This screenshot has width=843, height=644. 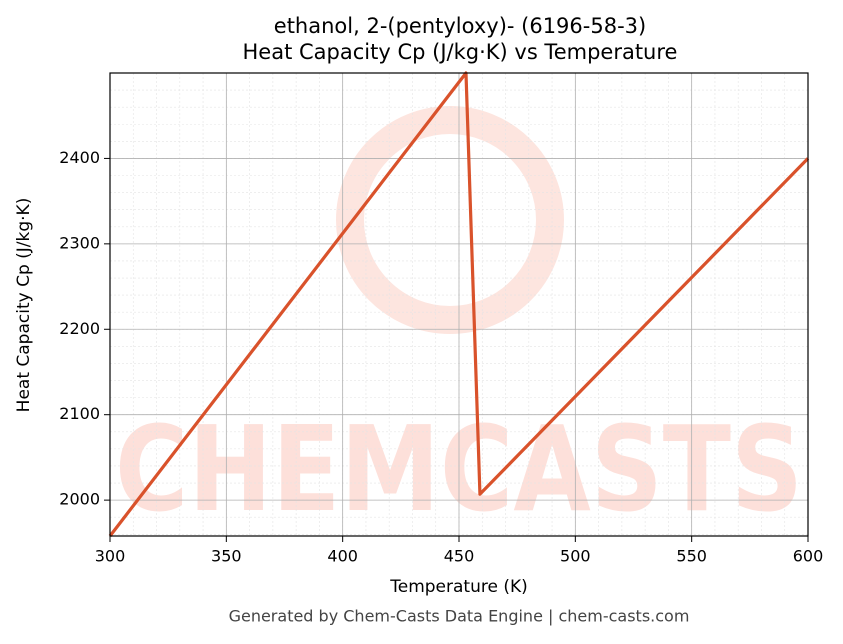 I want to click on x-tick-label: 350, so click(x=226, y=556).